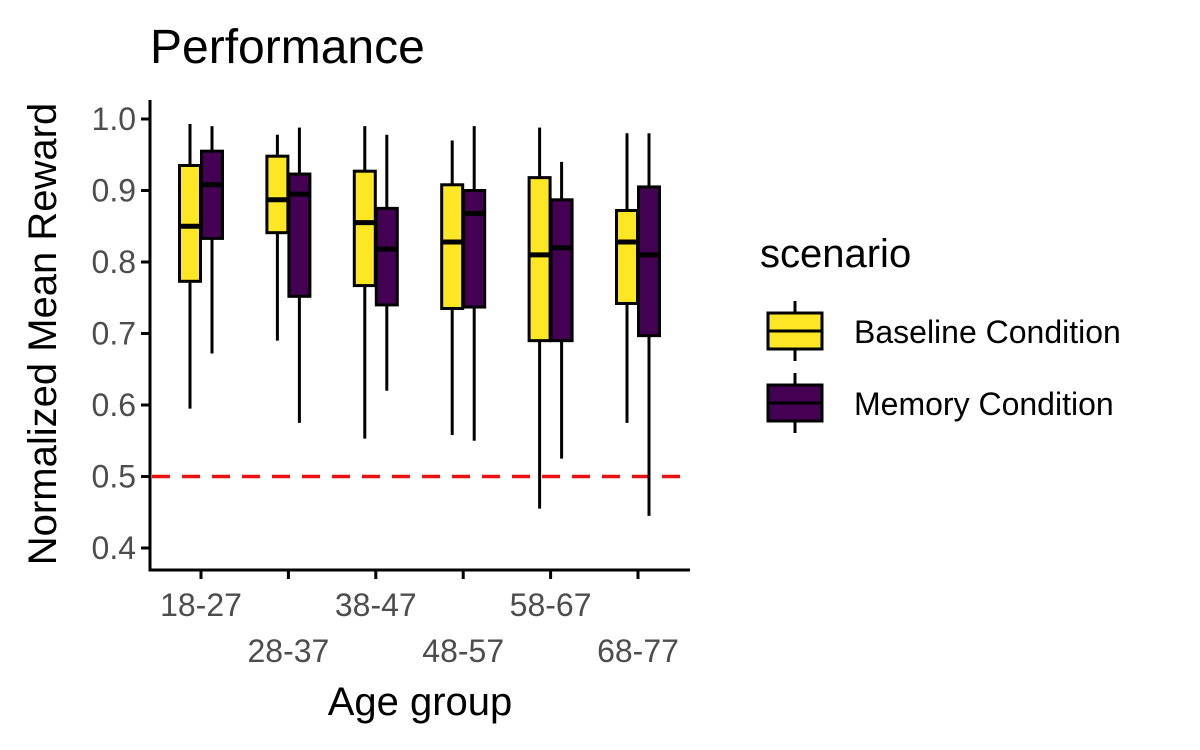 This screenshot has width=1200, height=750. What do you see at coordinates (288, 651) in the screenshot?
I see `x-tick-label: 28-37` at bounding box center [288, 651].